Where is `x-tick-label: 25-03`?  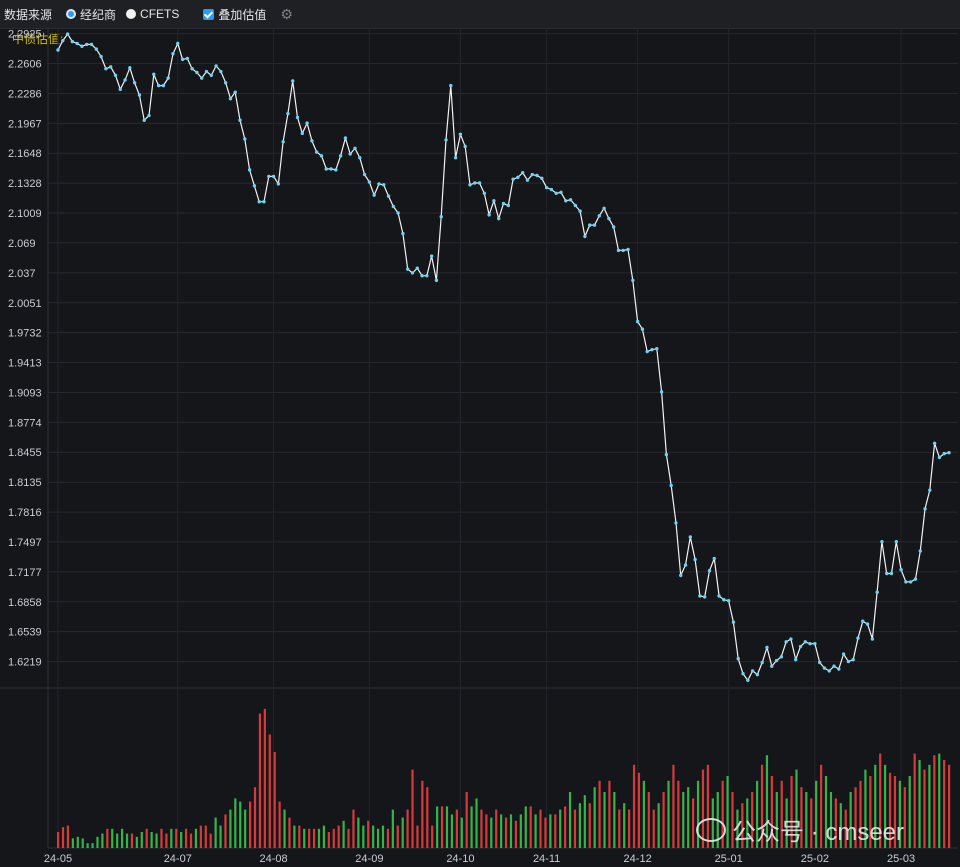
x-tick-label: 25-03 is located at coordinates (901, 859).